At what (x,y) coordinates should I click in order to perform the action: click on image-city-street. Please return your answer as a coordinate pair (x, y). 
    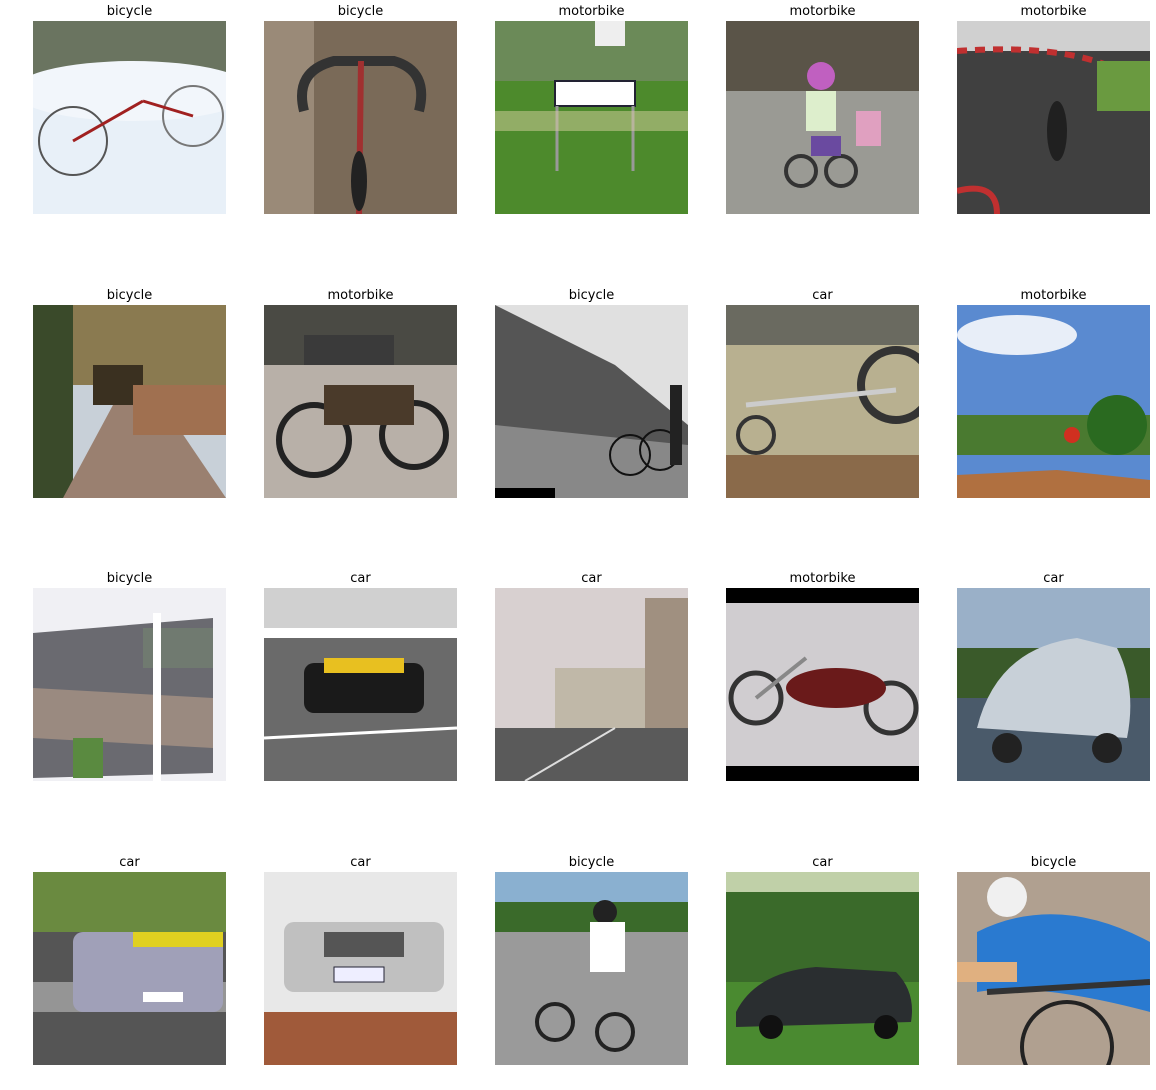
    Looking at the image, I should click on (591, 684).